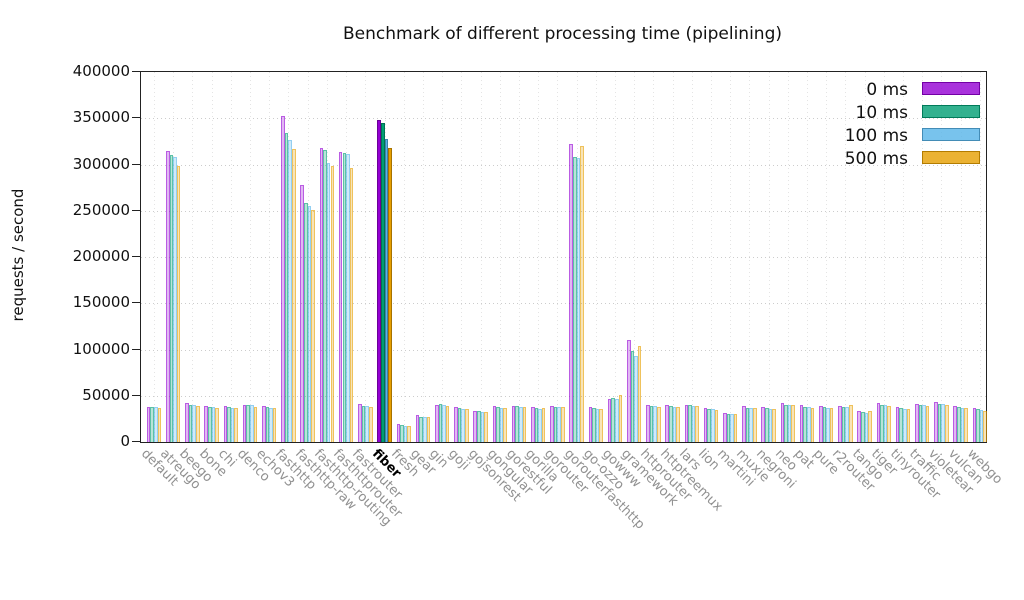  Describe the element at coordinates (505, 425) in the screenshot. I see `bar-gongular-500ms` at that location.